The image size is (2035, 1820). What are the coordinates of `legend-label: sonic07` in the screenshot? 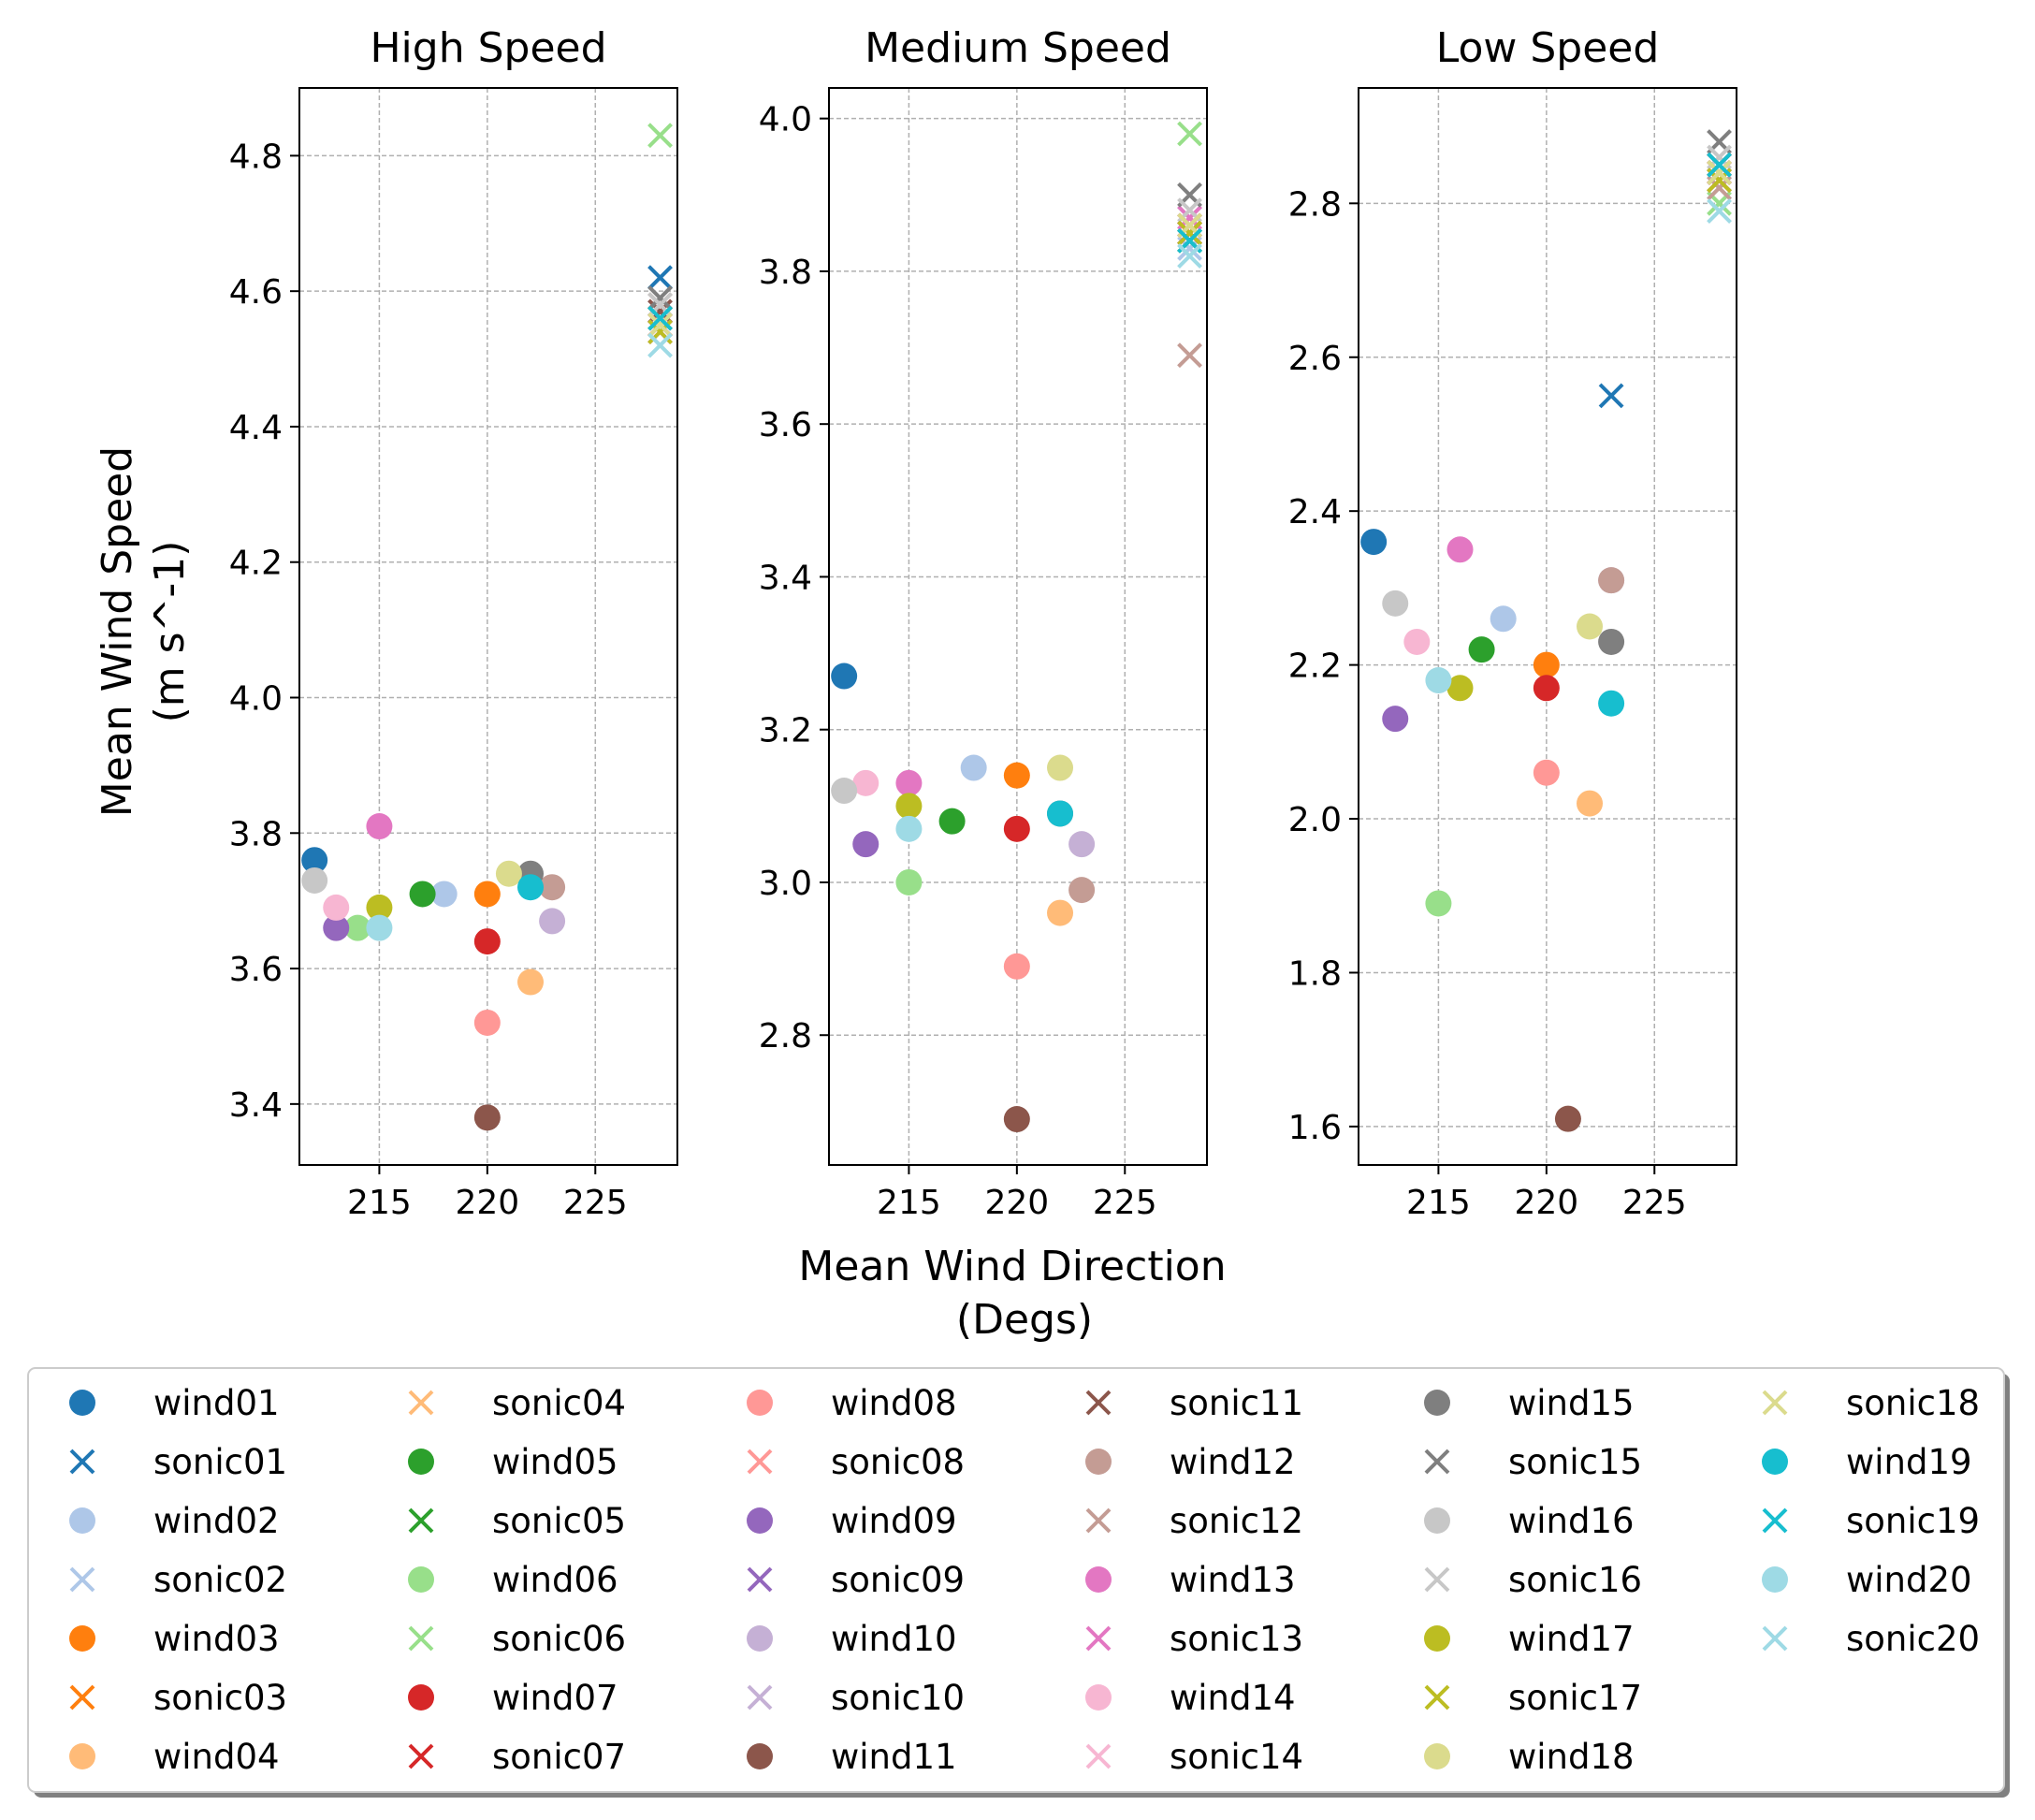 It's located at (559, 1757).